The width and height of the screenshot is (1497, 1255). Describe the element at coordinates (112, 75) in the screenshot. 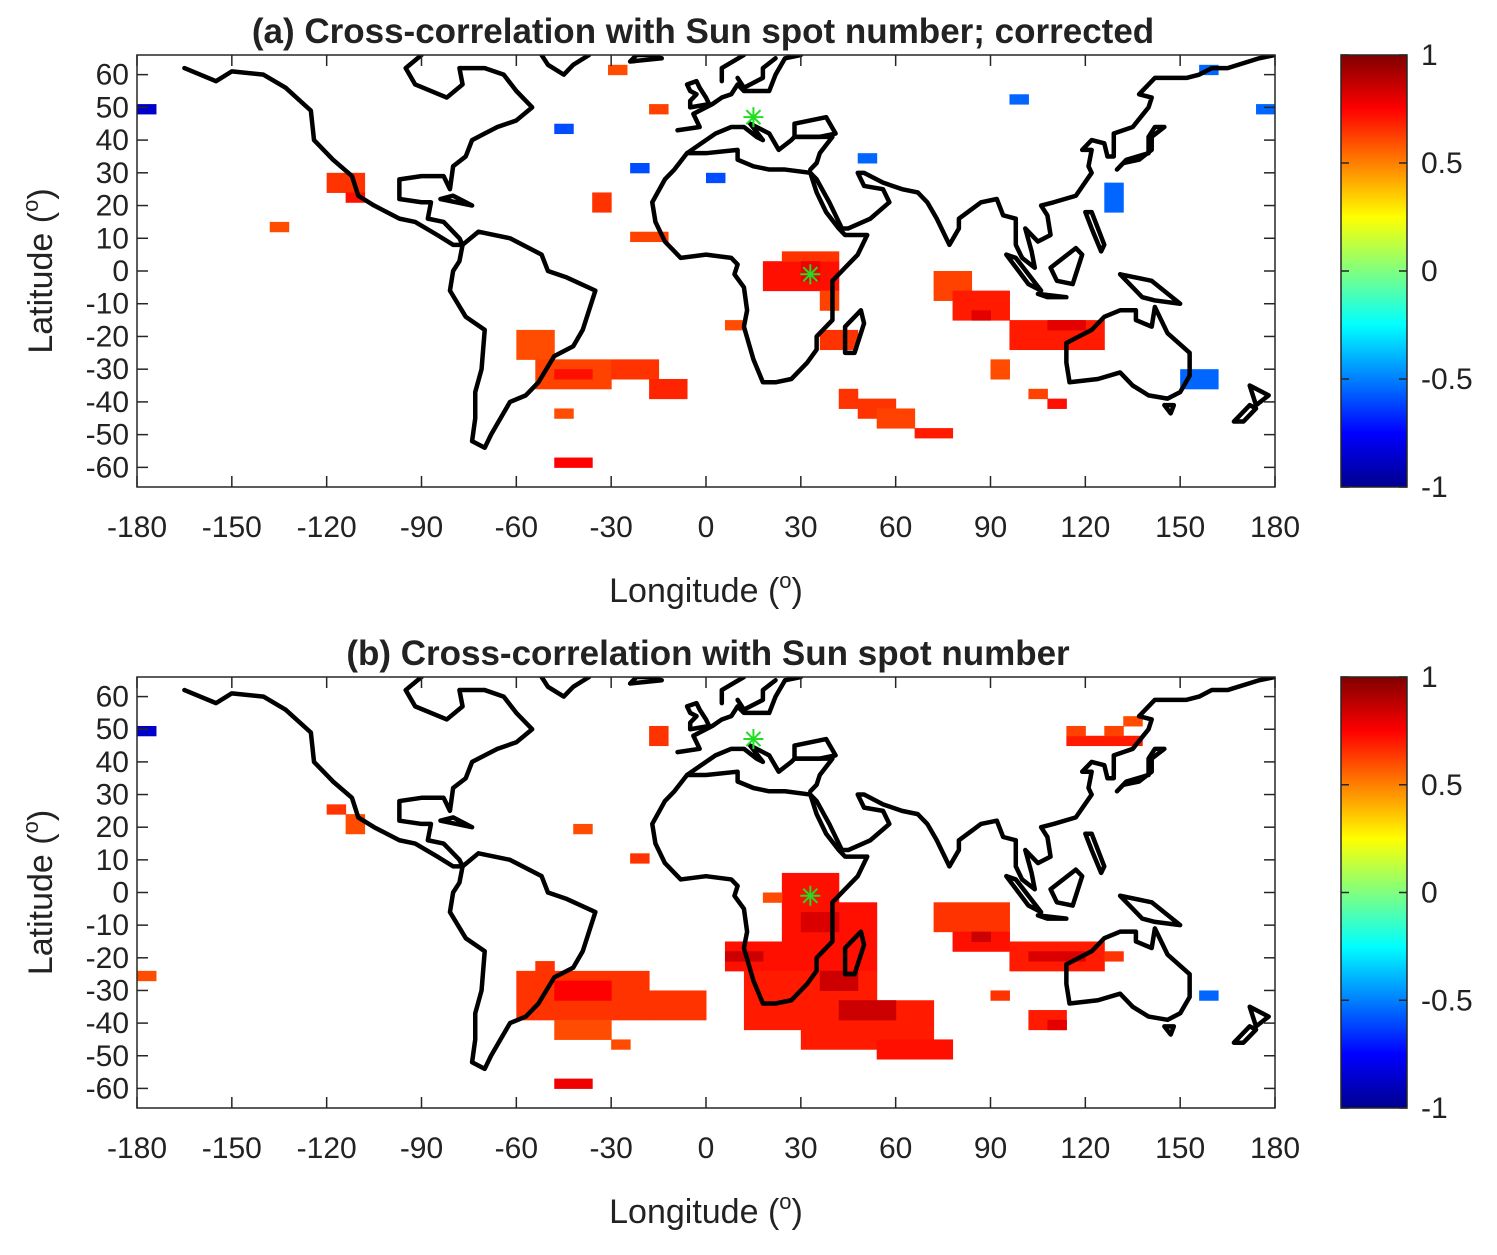

I see `y-tick-label: 60` at that location.